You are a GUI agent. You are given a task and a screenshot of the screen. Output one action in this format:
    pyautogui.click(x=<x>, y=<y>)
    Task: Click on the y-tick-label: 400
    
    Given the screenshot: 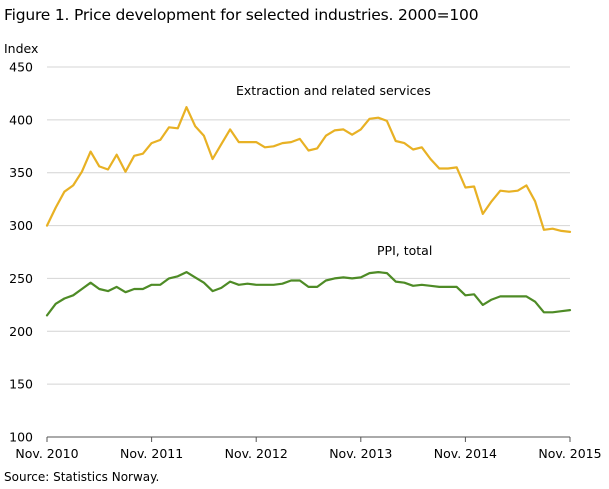 What is the action you would take?
    pyautogui.click(x=21, y=119)
    